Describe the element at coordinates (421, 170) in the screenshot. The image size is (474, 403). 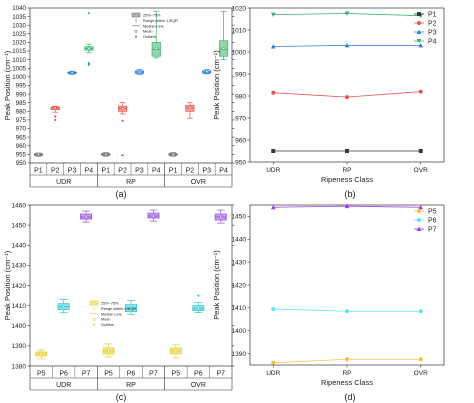
I see `x-tick-label: OVR` at that location.